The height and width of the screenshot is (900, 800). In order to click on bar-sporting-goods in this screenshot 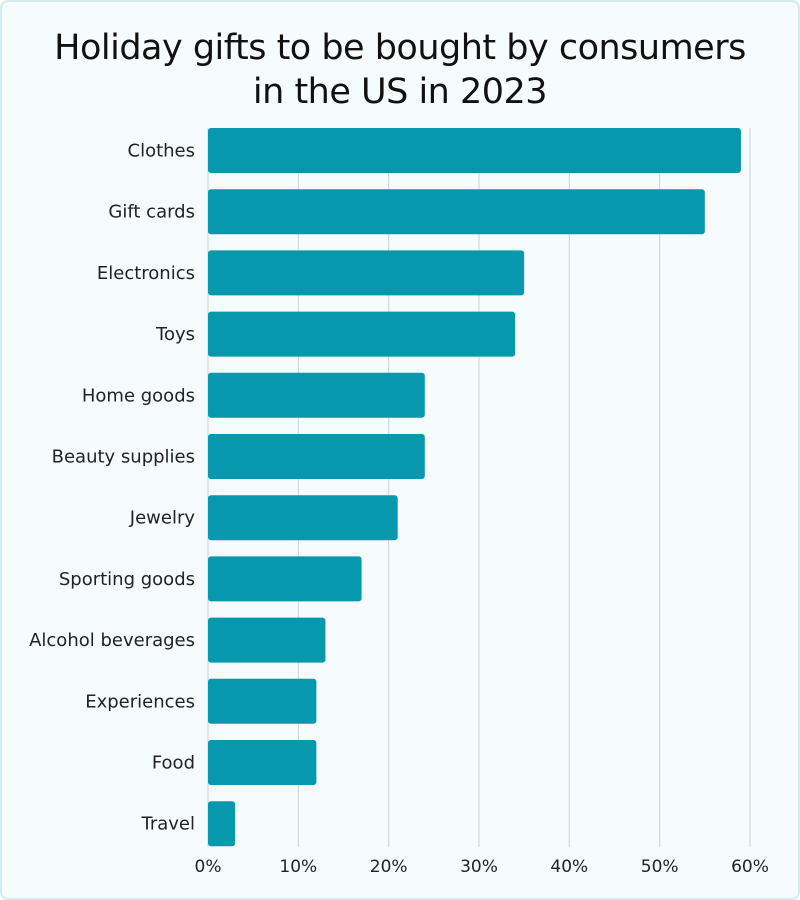, I will do `click(285, 579)`.